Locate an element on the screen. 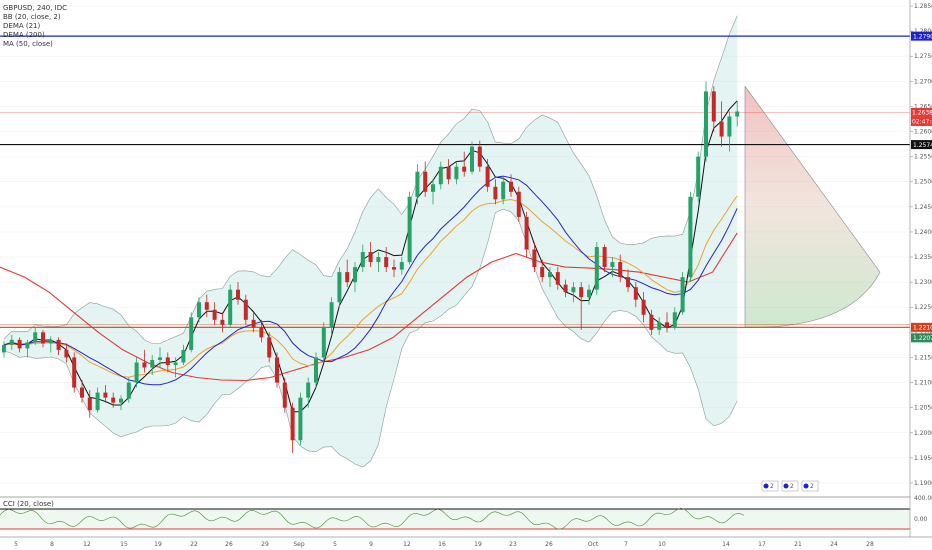  date-tick-label: 15 is located at coordinates (124, 544).